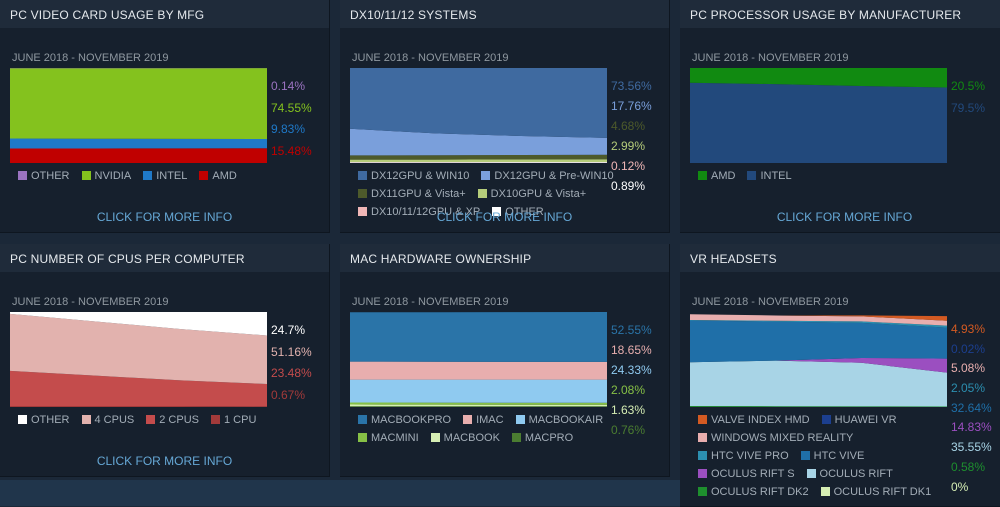 Image resolution: width=1000 pixels, height=507 pixels. Describe the element at coordinates (478, 406) in the screenshot. I see `area-series-macbook` at that location.